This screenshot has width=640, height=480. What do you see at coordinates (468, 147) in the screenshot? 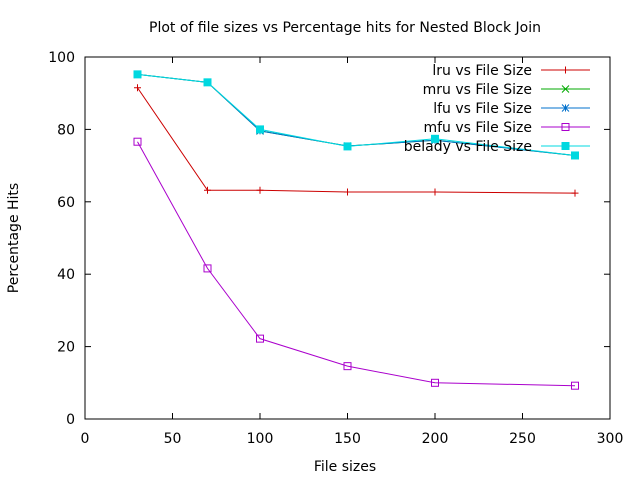
I see `legend-label: belady vs File Size` at bounding box center [468, 147].